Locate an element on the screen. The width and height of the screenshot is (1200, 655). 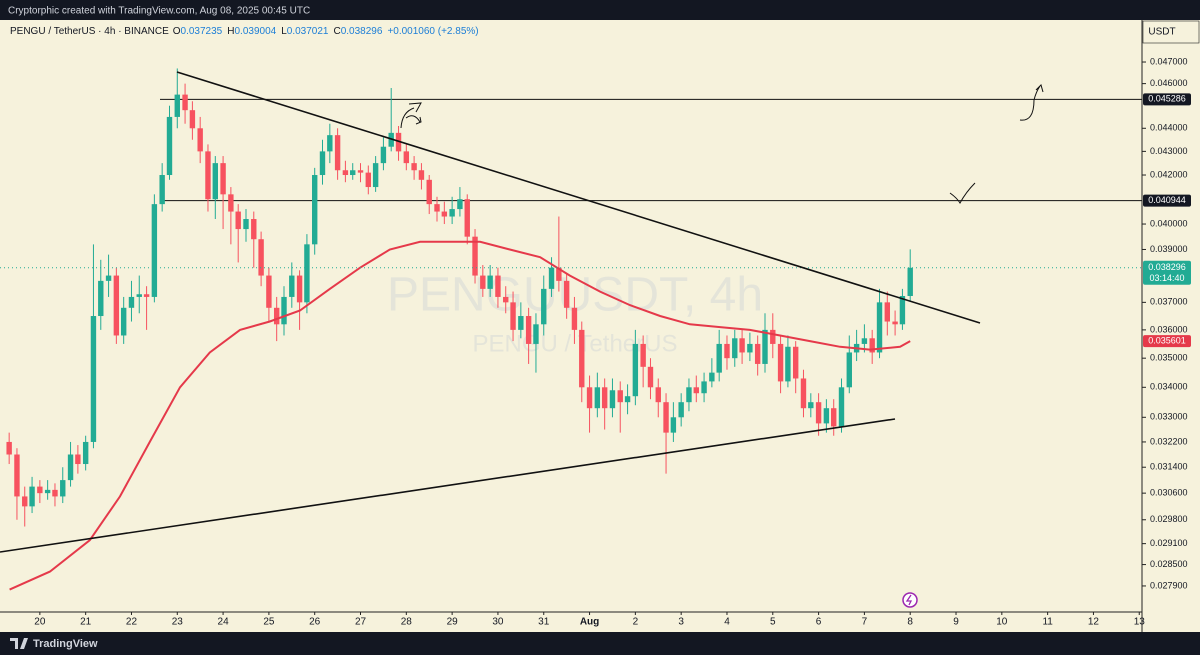
x-tick-label: 22 is located at coordinates (132, 622).